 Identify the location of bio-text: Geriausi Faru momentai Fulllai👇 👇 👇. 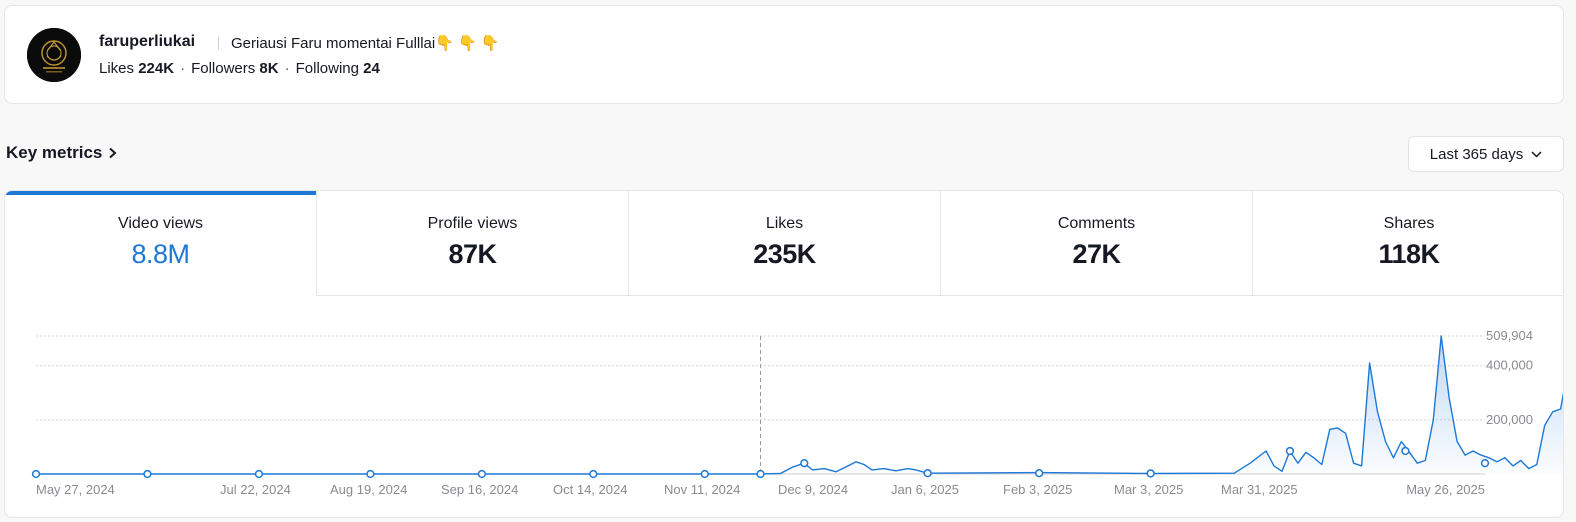
(365, 43).